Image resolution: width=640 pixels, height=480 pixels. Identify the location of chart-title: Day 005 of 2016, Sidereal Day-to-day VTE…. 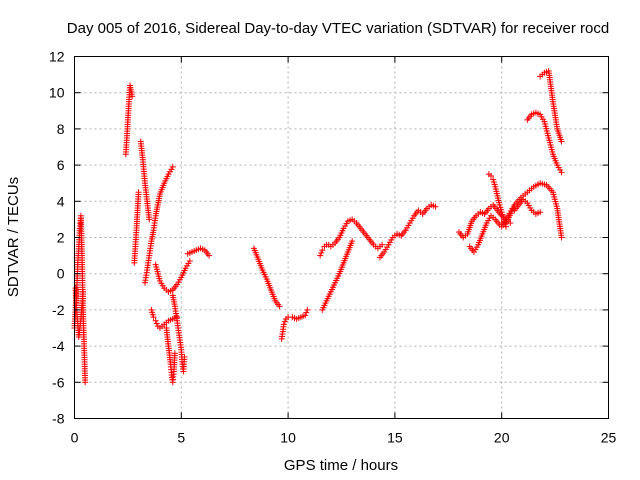
(338, 28).